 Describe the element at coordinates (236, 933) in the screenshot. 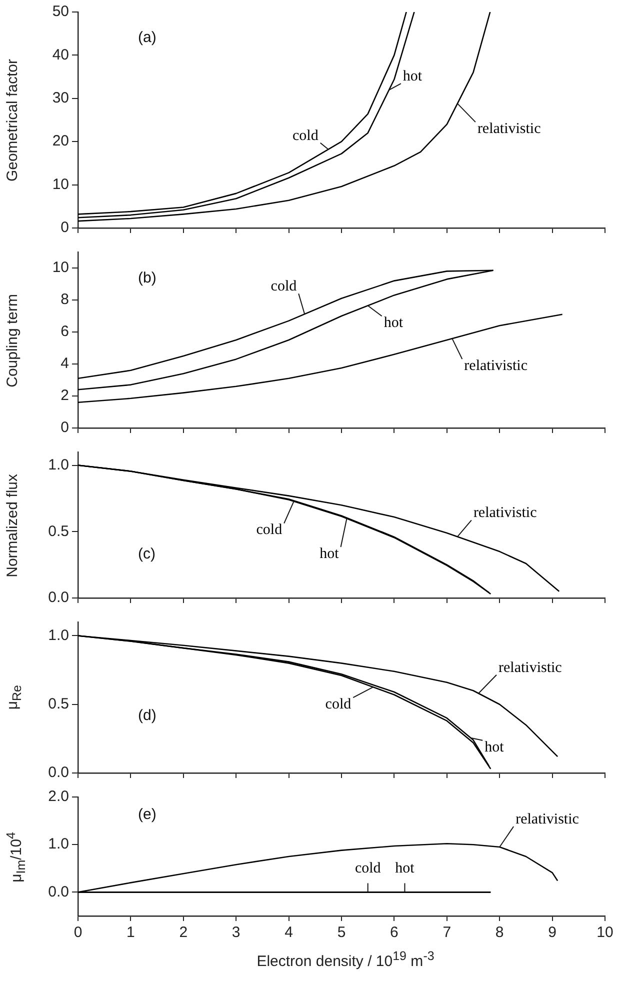

I see `x-tick-label: 3` at that location.